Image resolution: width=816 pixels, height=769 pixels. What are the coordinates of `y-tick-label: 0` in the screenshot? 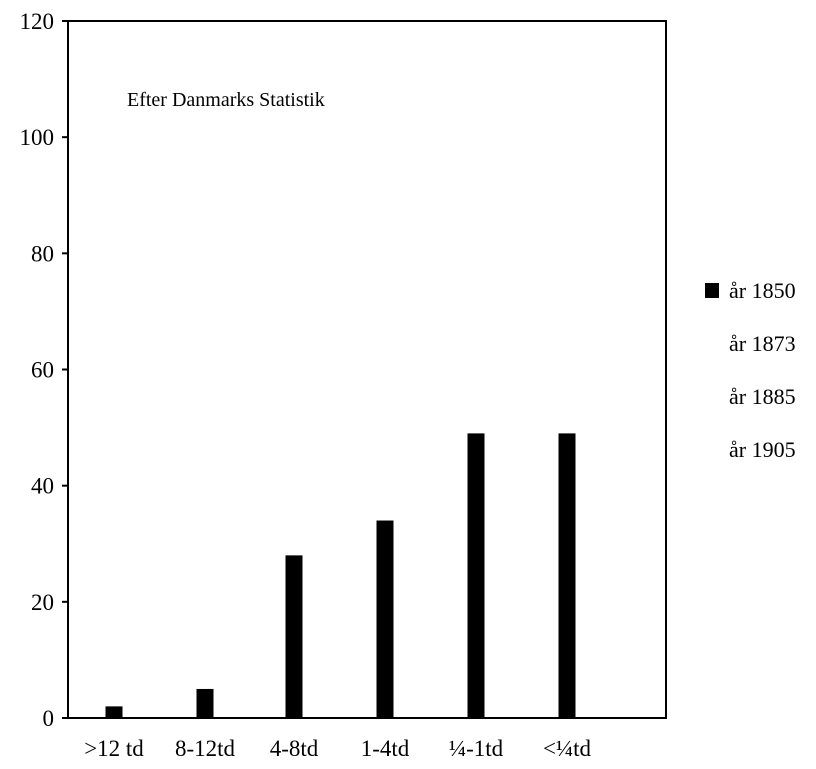 It's located at (49, 718).